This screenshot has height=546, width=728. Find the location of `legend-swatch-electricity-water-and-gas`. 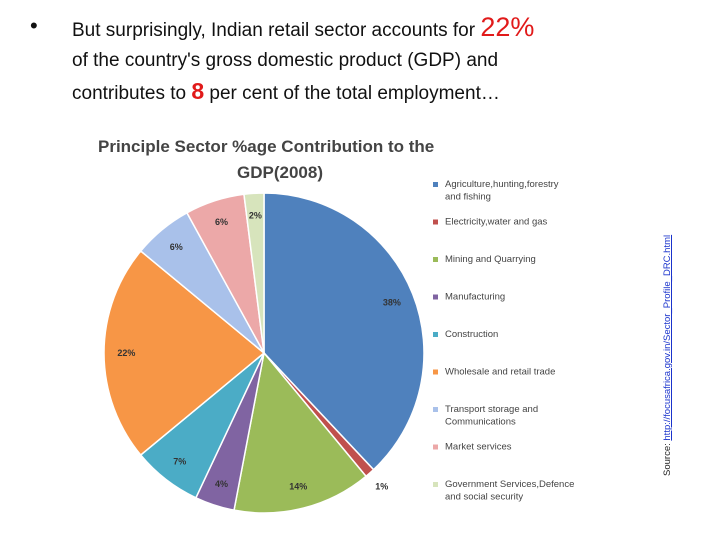

legend-swatch-electricity-water-and-gas is located at coordinates (435, 222).